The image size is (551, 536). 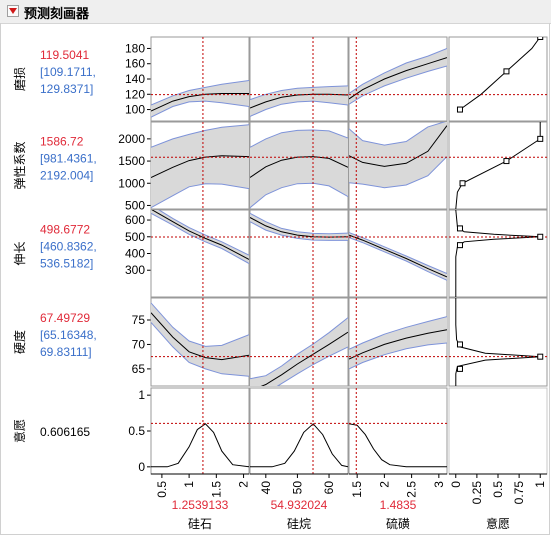 I want to click on desirability-current-value: 0.606165, so click(x=65, y=432).